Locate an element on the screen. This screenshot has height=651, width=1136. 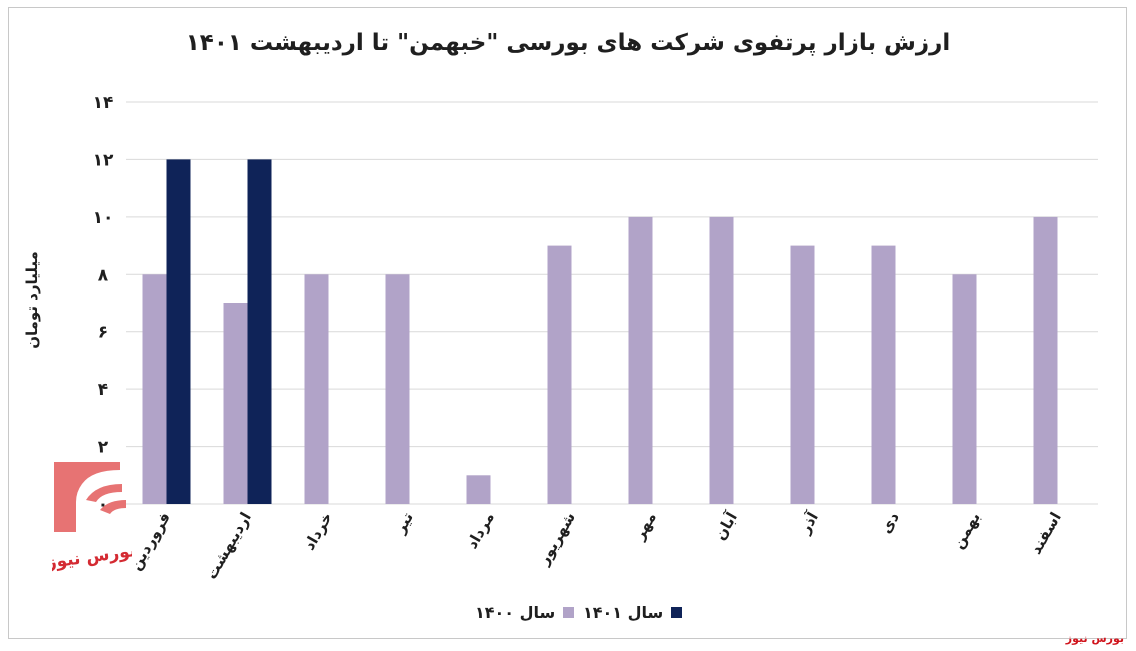
x-tick-label: تیر is located at coordinates (403, 523).